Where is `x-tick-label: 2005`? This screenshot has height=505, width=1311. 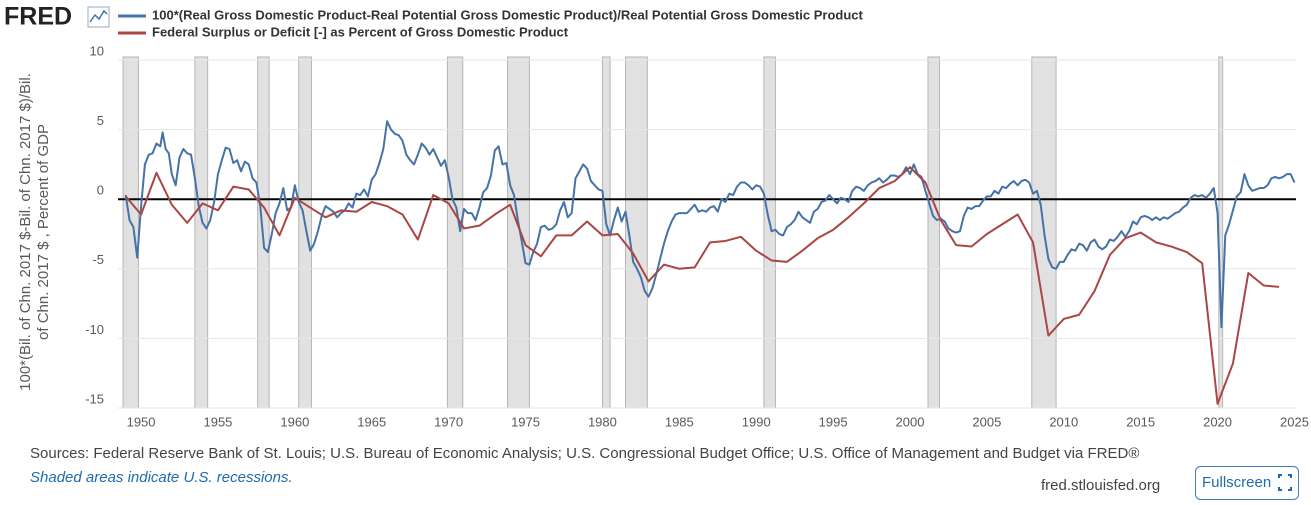 x-tick-label: 2005 is located at coordinates (986, 421).